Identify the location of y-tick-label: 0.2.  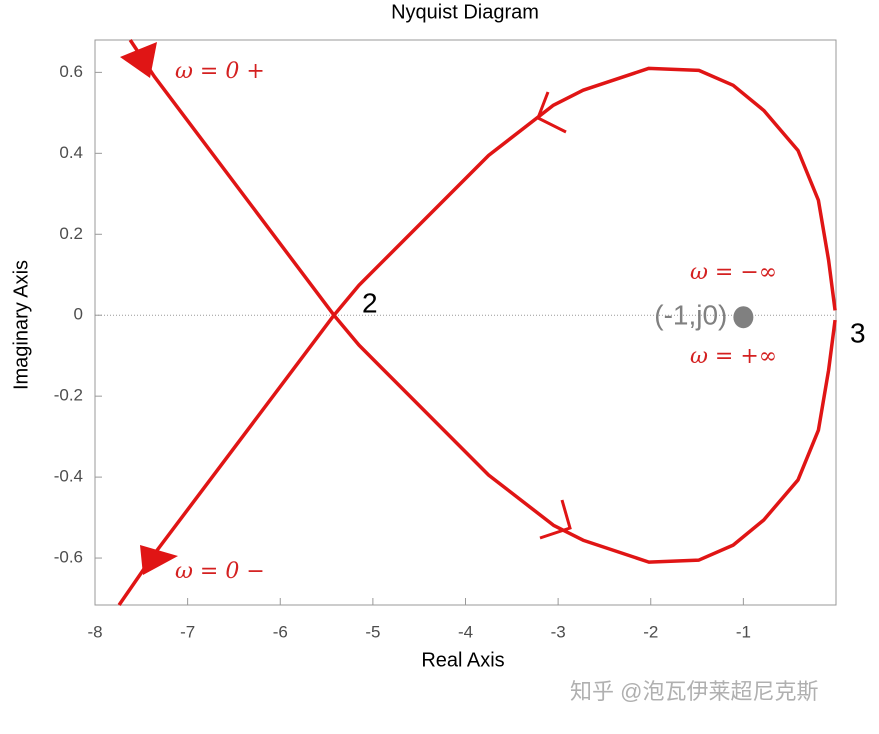
(71, 233).